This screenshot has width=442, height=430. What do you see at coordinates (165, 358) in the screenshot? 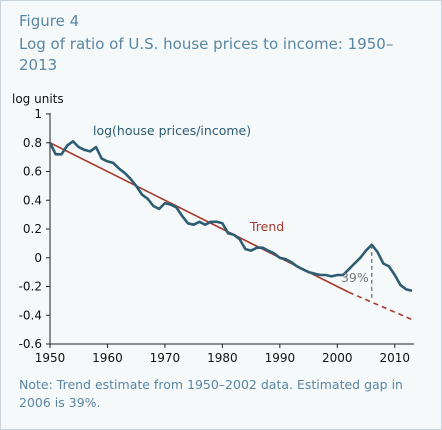
I see `x-tick-label: 1970` at bounding box center [165, 358].